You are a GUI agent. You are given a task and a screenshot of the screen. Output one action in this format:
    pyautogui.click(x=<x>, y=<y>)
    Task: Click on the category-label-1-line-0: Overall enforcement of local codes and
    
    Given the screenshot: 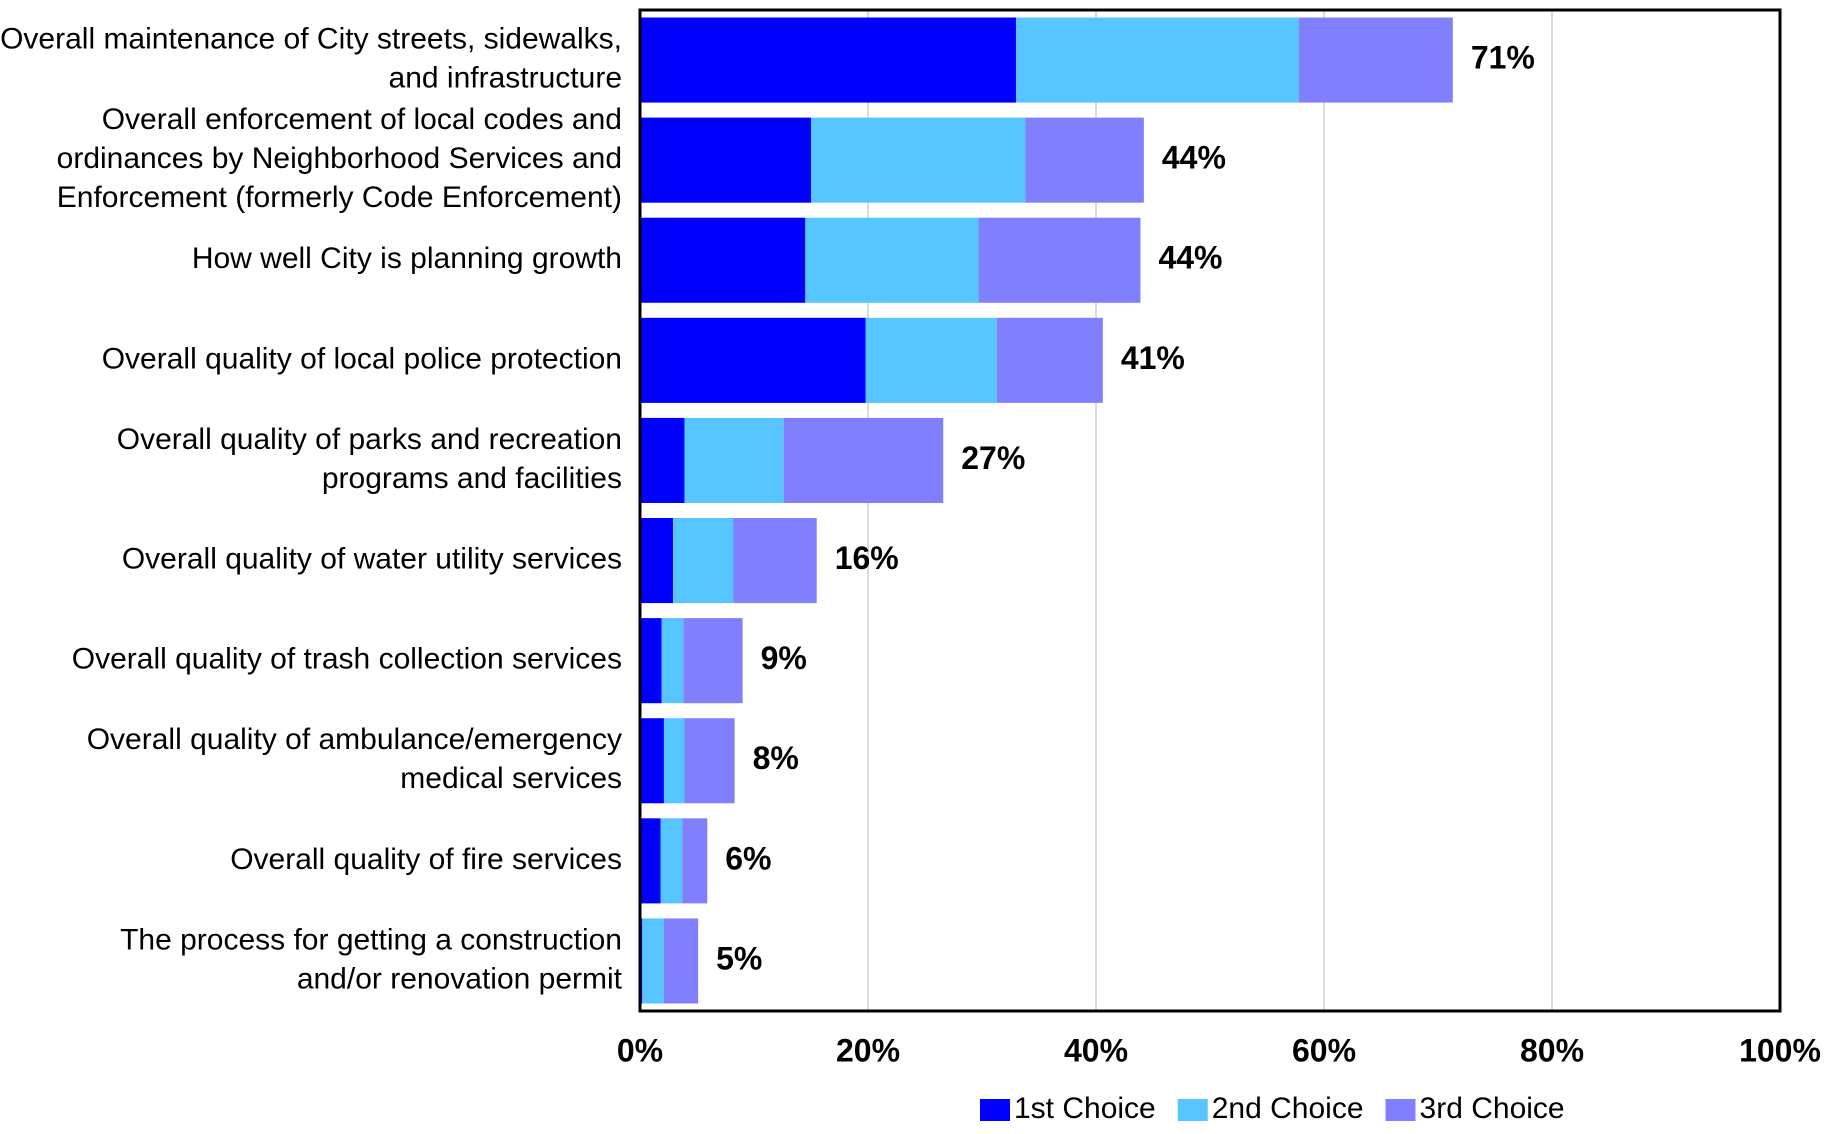 What is the action you would take?
    pyautogui.click(x=362, y=119)
    